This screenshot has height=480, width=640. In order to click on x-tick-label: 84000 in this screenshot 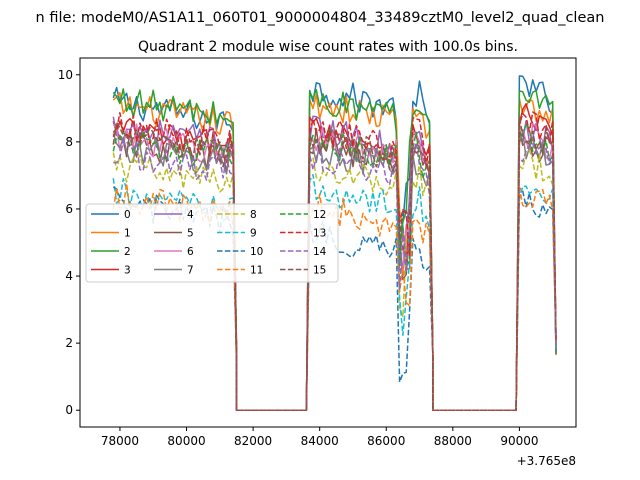, I will do `click(320, 441)`.